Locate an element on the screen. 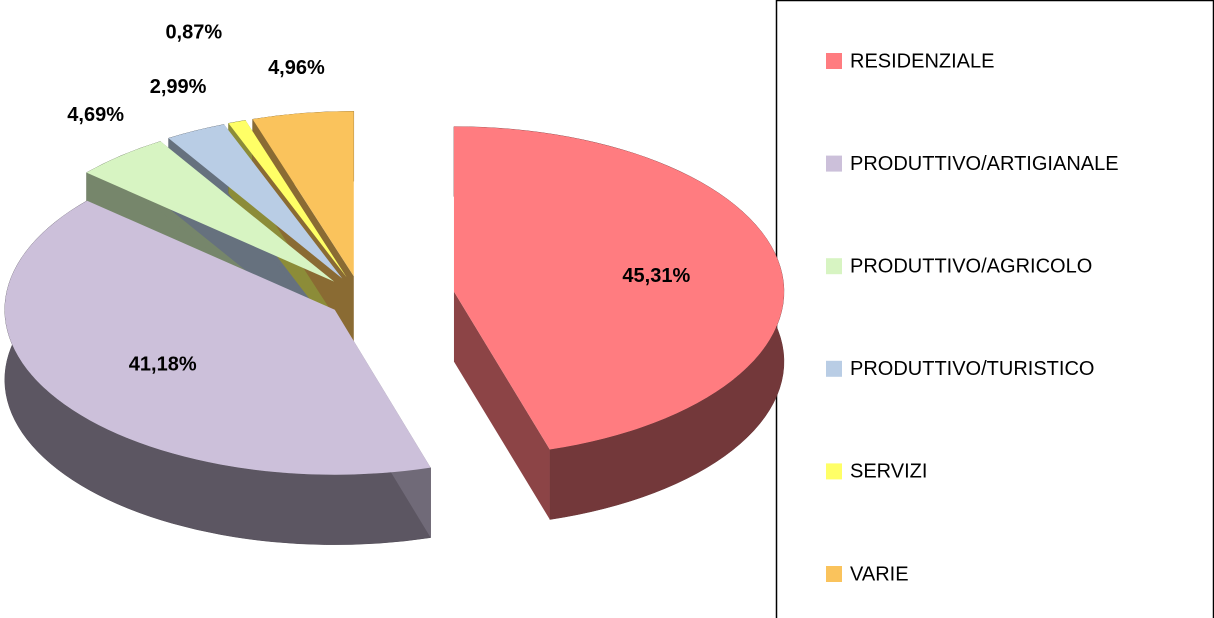 This screenshot has width=1214, height=618. data-label: 41,18% is located at coordinates (163, 364).